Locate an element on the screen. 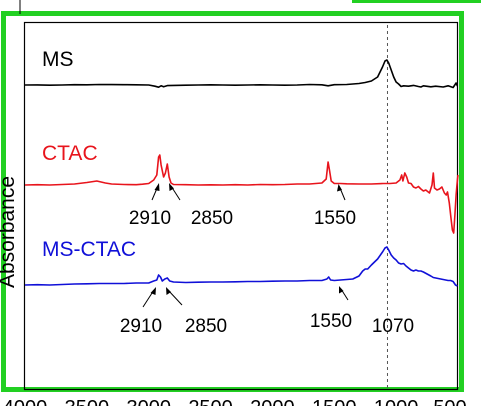 This screenshot has width=481, height=406. x-tick-label: 1000 is located at coordinates (396, 401).